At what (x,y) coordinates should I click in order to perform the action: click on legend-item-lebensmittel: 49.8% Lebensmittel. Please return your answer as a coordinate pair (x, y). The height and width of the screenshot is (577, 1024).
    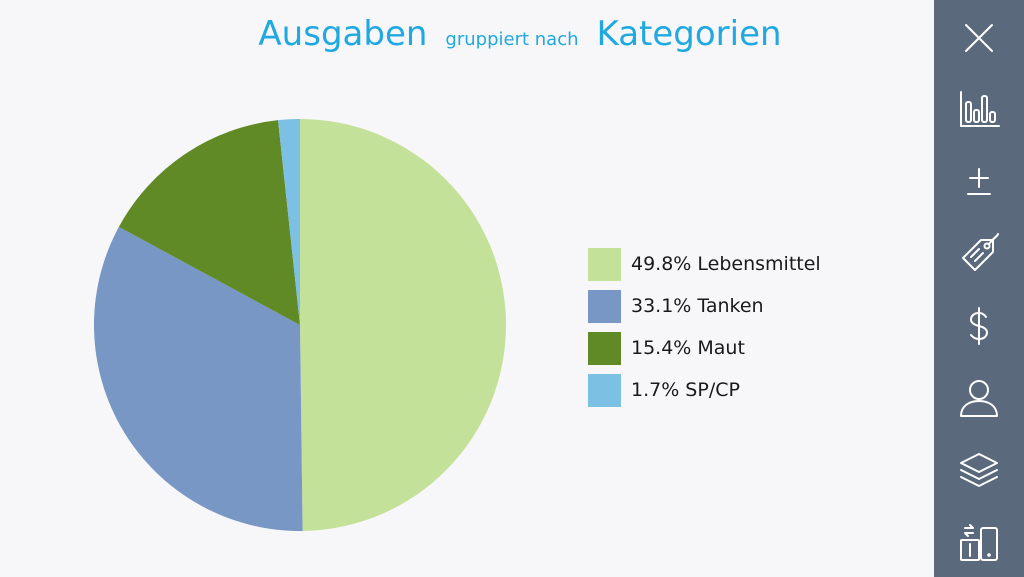
    Looking at the image, I should click on (704, 264).